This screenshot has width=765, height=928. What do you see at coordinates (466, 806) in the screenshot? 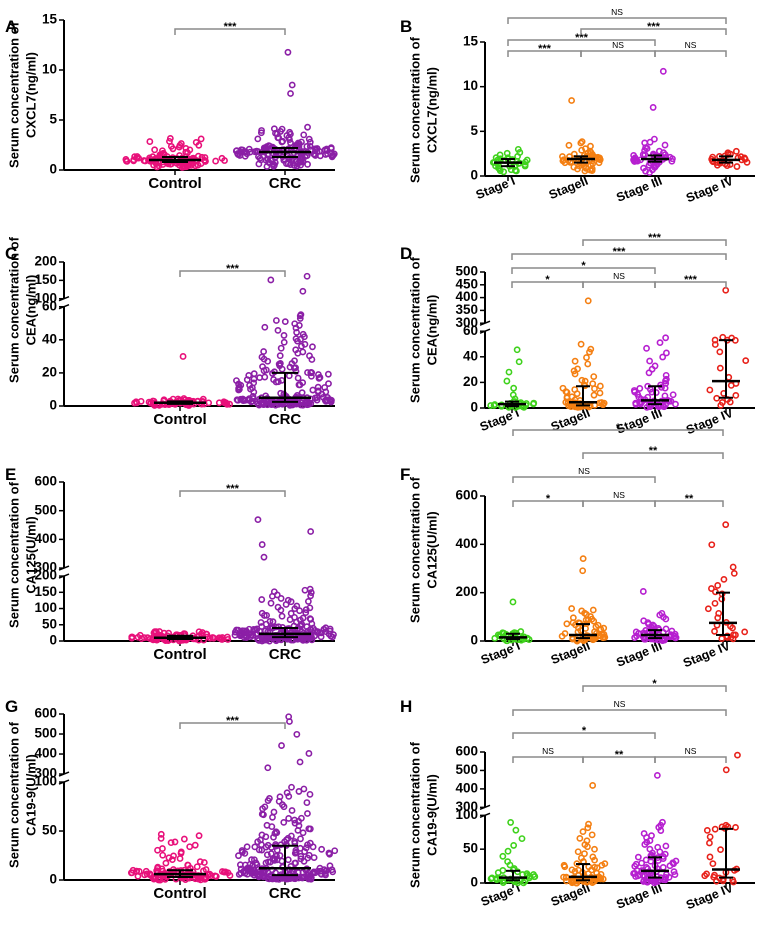
I see `y-tick-label: 300` at bounding box center [466, 806].